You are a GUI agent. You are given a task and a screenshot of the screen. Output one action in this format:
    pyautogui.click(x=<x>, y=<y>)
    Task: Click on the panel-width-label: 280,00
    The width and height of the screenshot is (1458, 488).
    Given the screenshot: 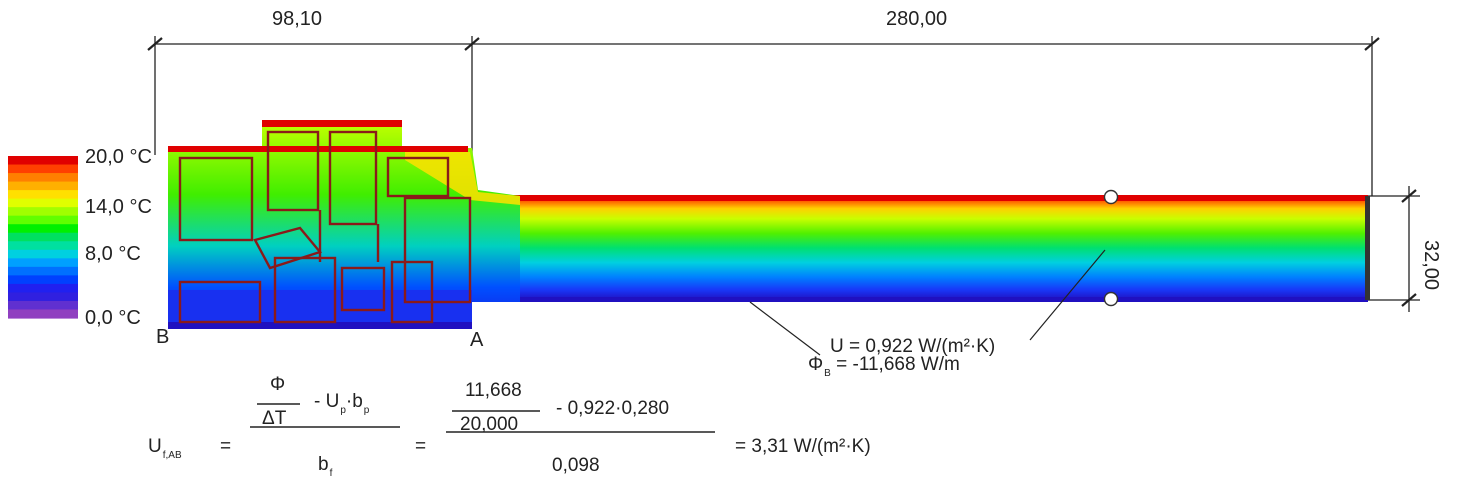 What is the action you would take?
    pyautogui.click(x=917, y=19)
    